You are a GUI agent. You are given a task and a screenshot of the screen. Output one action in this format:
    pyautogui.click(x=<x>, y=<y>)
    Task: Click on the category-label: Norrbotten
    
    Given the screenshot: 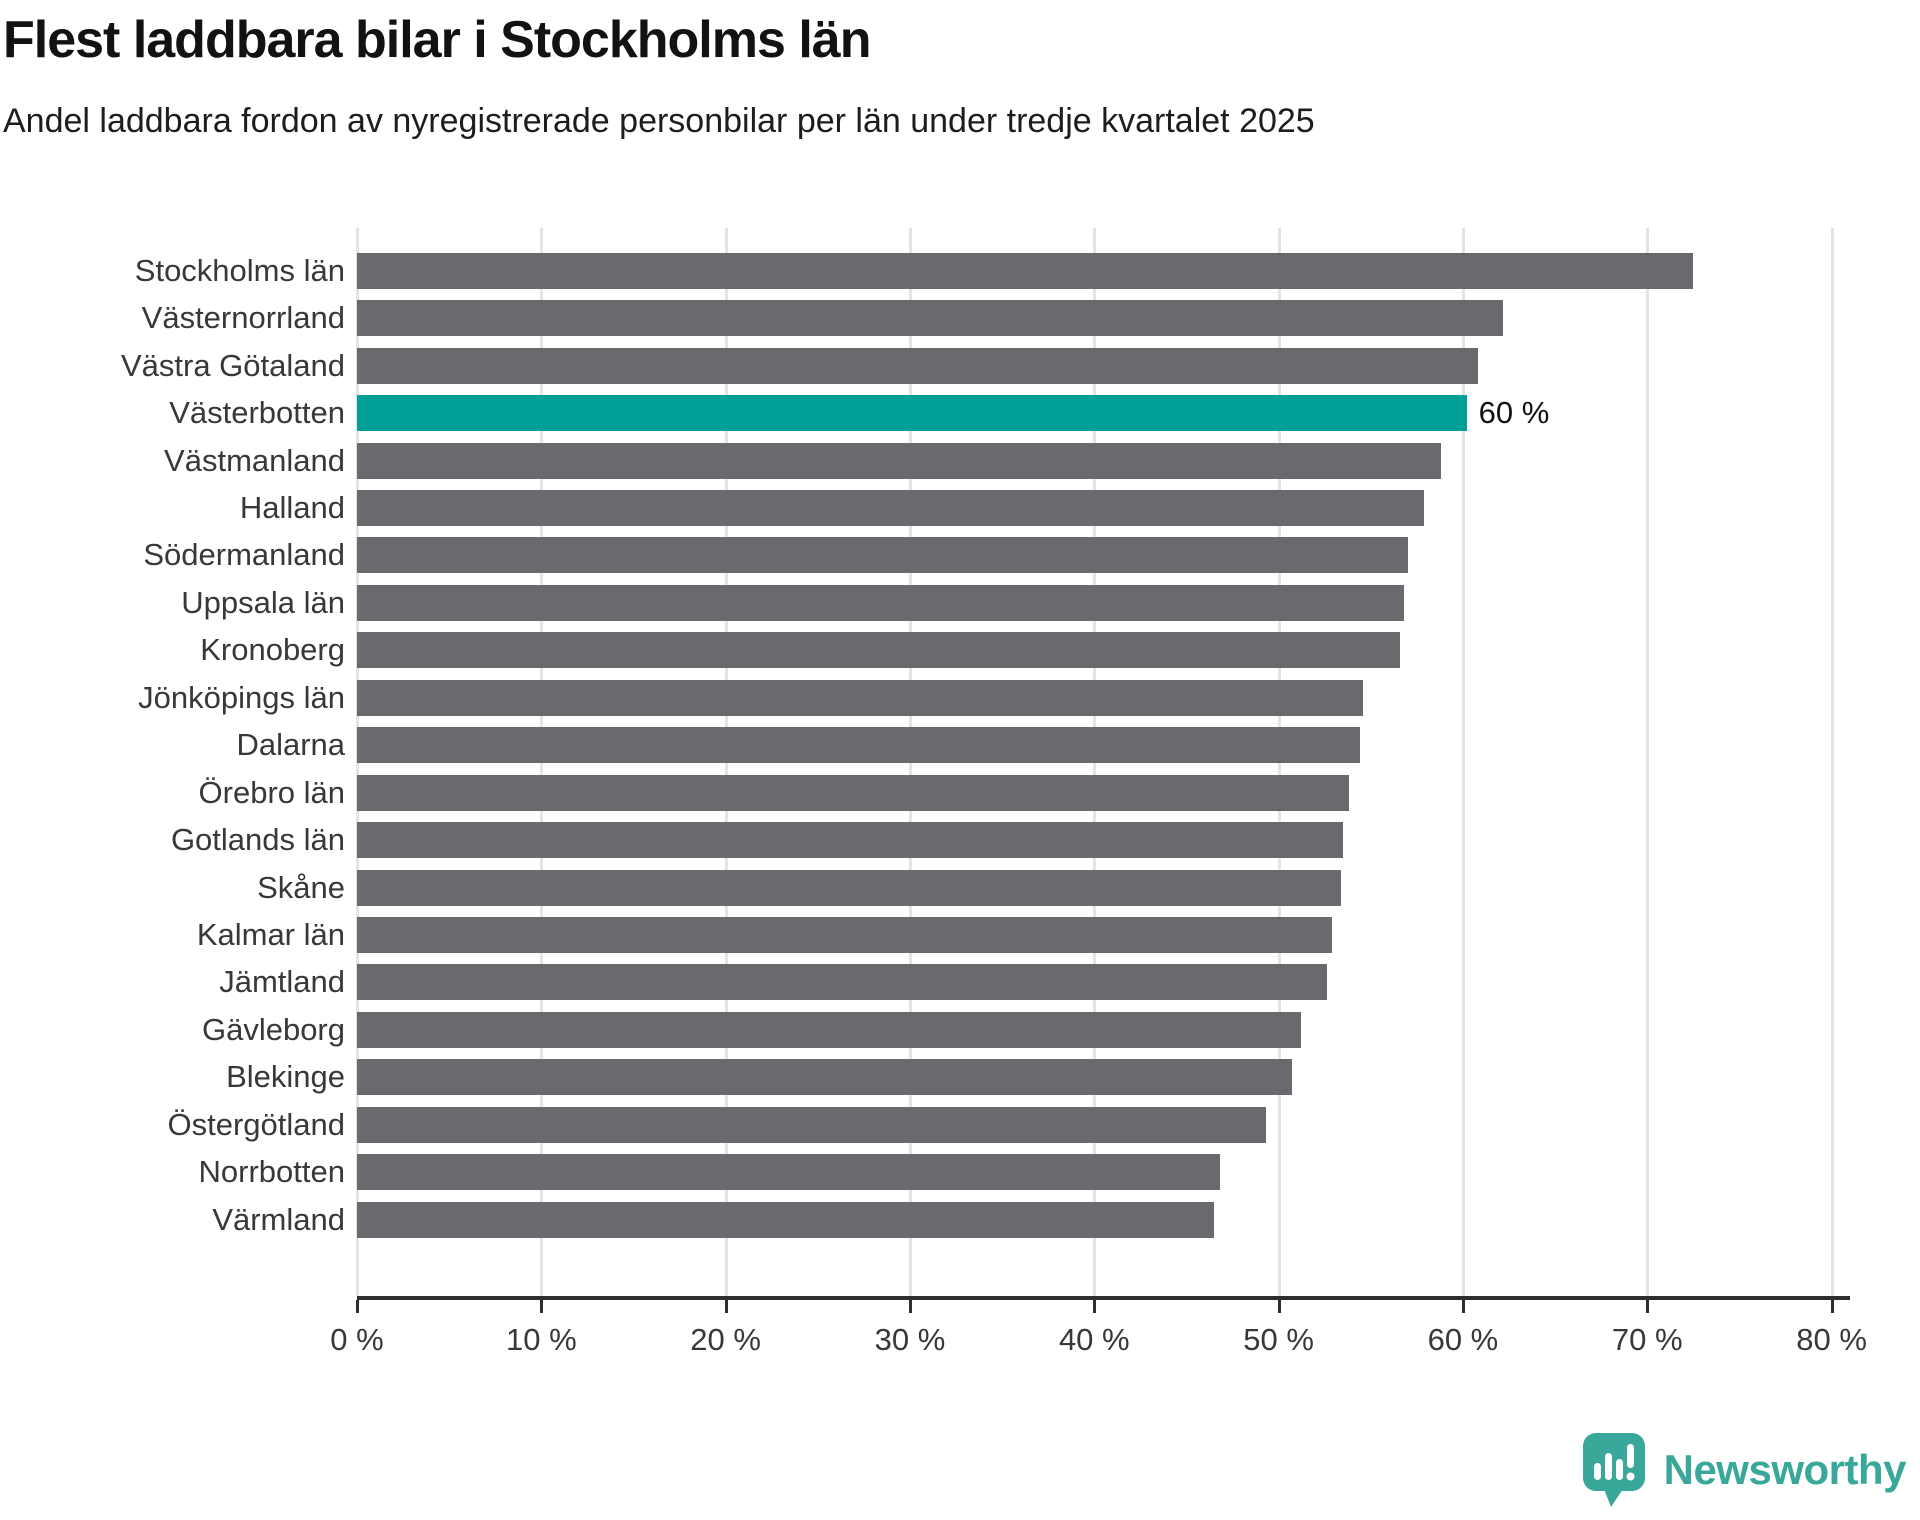 What is the action you would take?
    pyautogui.click(x=271, y=1172)
    